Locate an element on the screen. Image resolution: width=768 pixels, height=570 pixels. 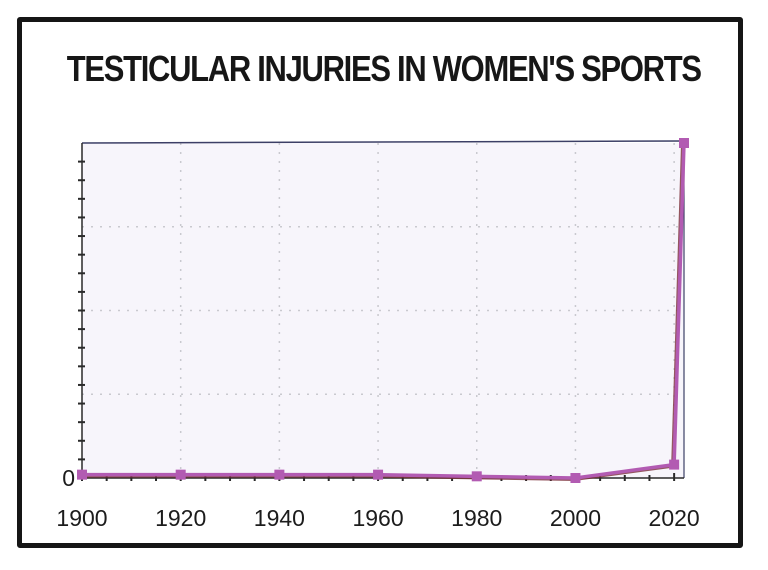
tick-labels: 1900 1920 1940 1960 1980 2000 2020 0 is located at coordinates (377, 498).